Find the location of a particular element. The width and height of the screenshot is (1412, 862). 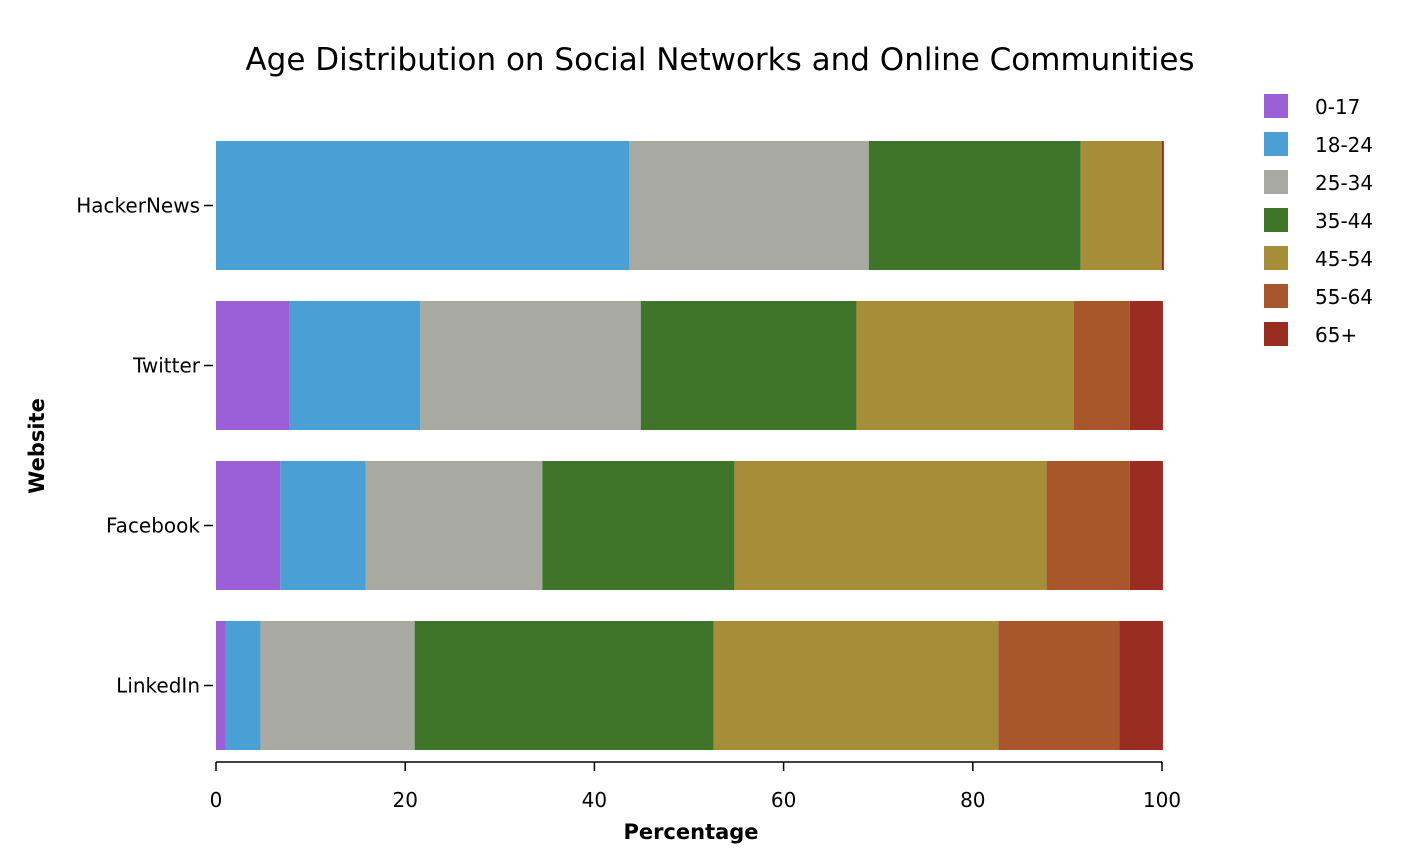

x-tick-label-0: 0 is located at coordinates (216, 800).